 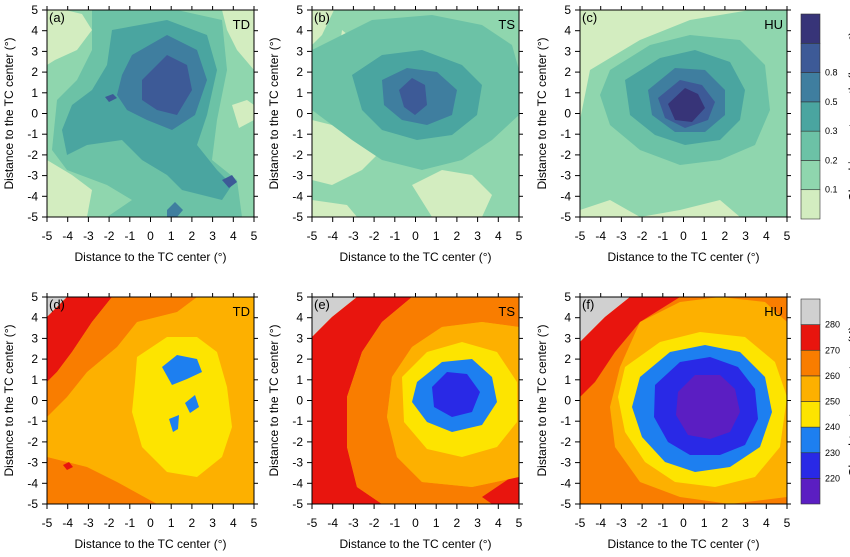 What do you see at coordinates (621, 236) in the screenshot?
I see `x-tick-label: -3` at bounding box center [621, 236].